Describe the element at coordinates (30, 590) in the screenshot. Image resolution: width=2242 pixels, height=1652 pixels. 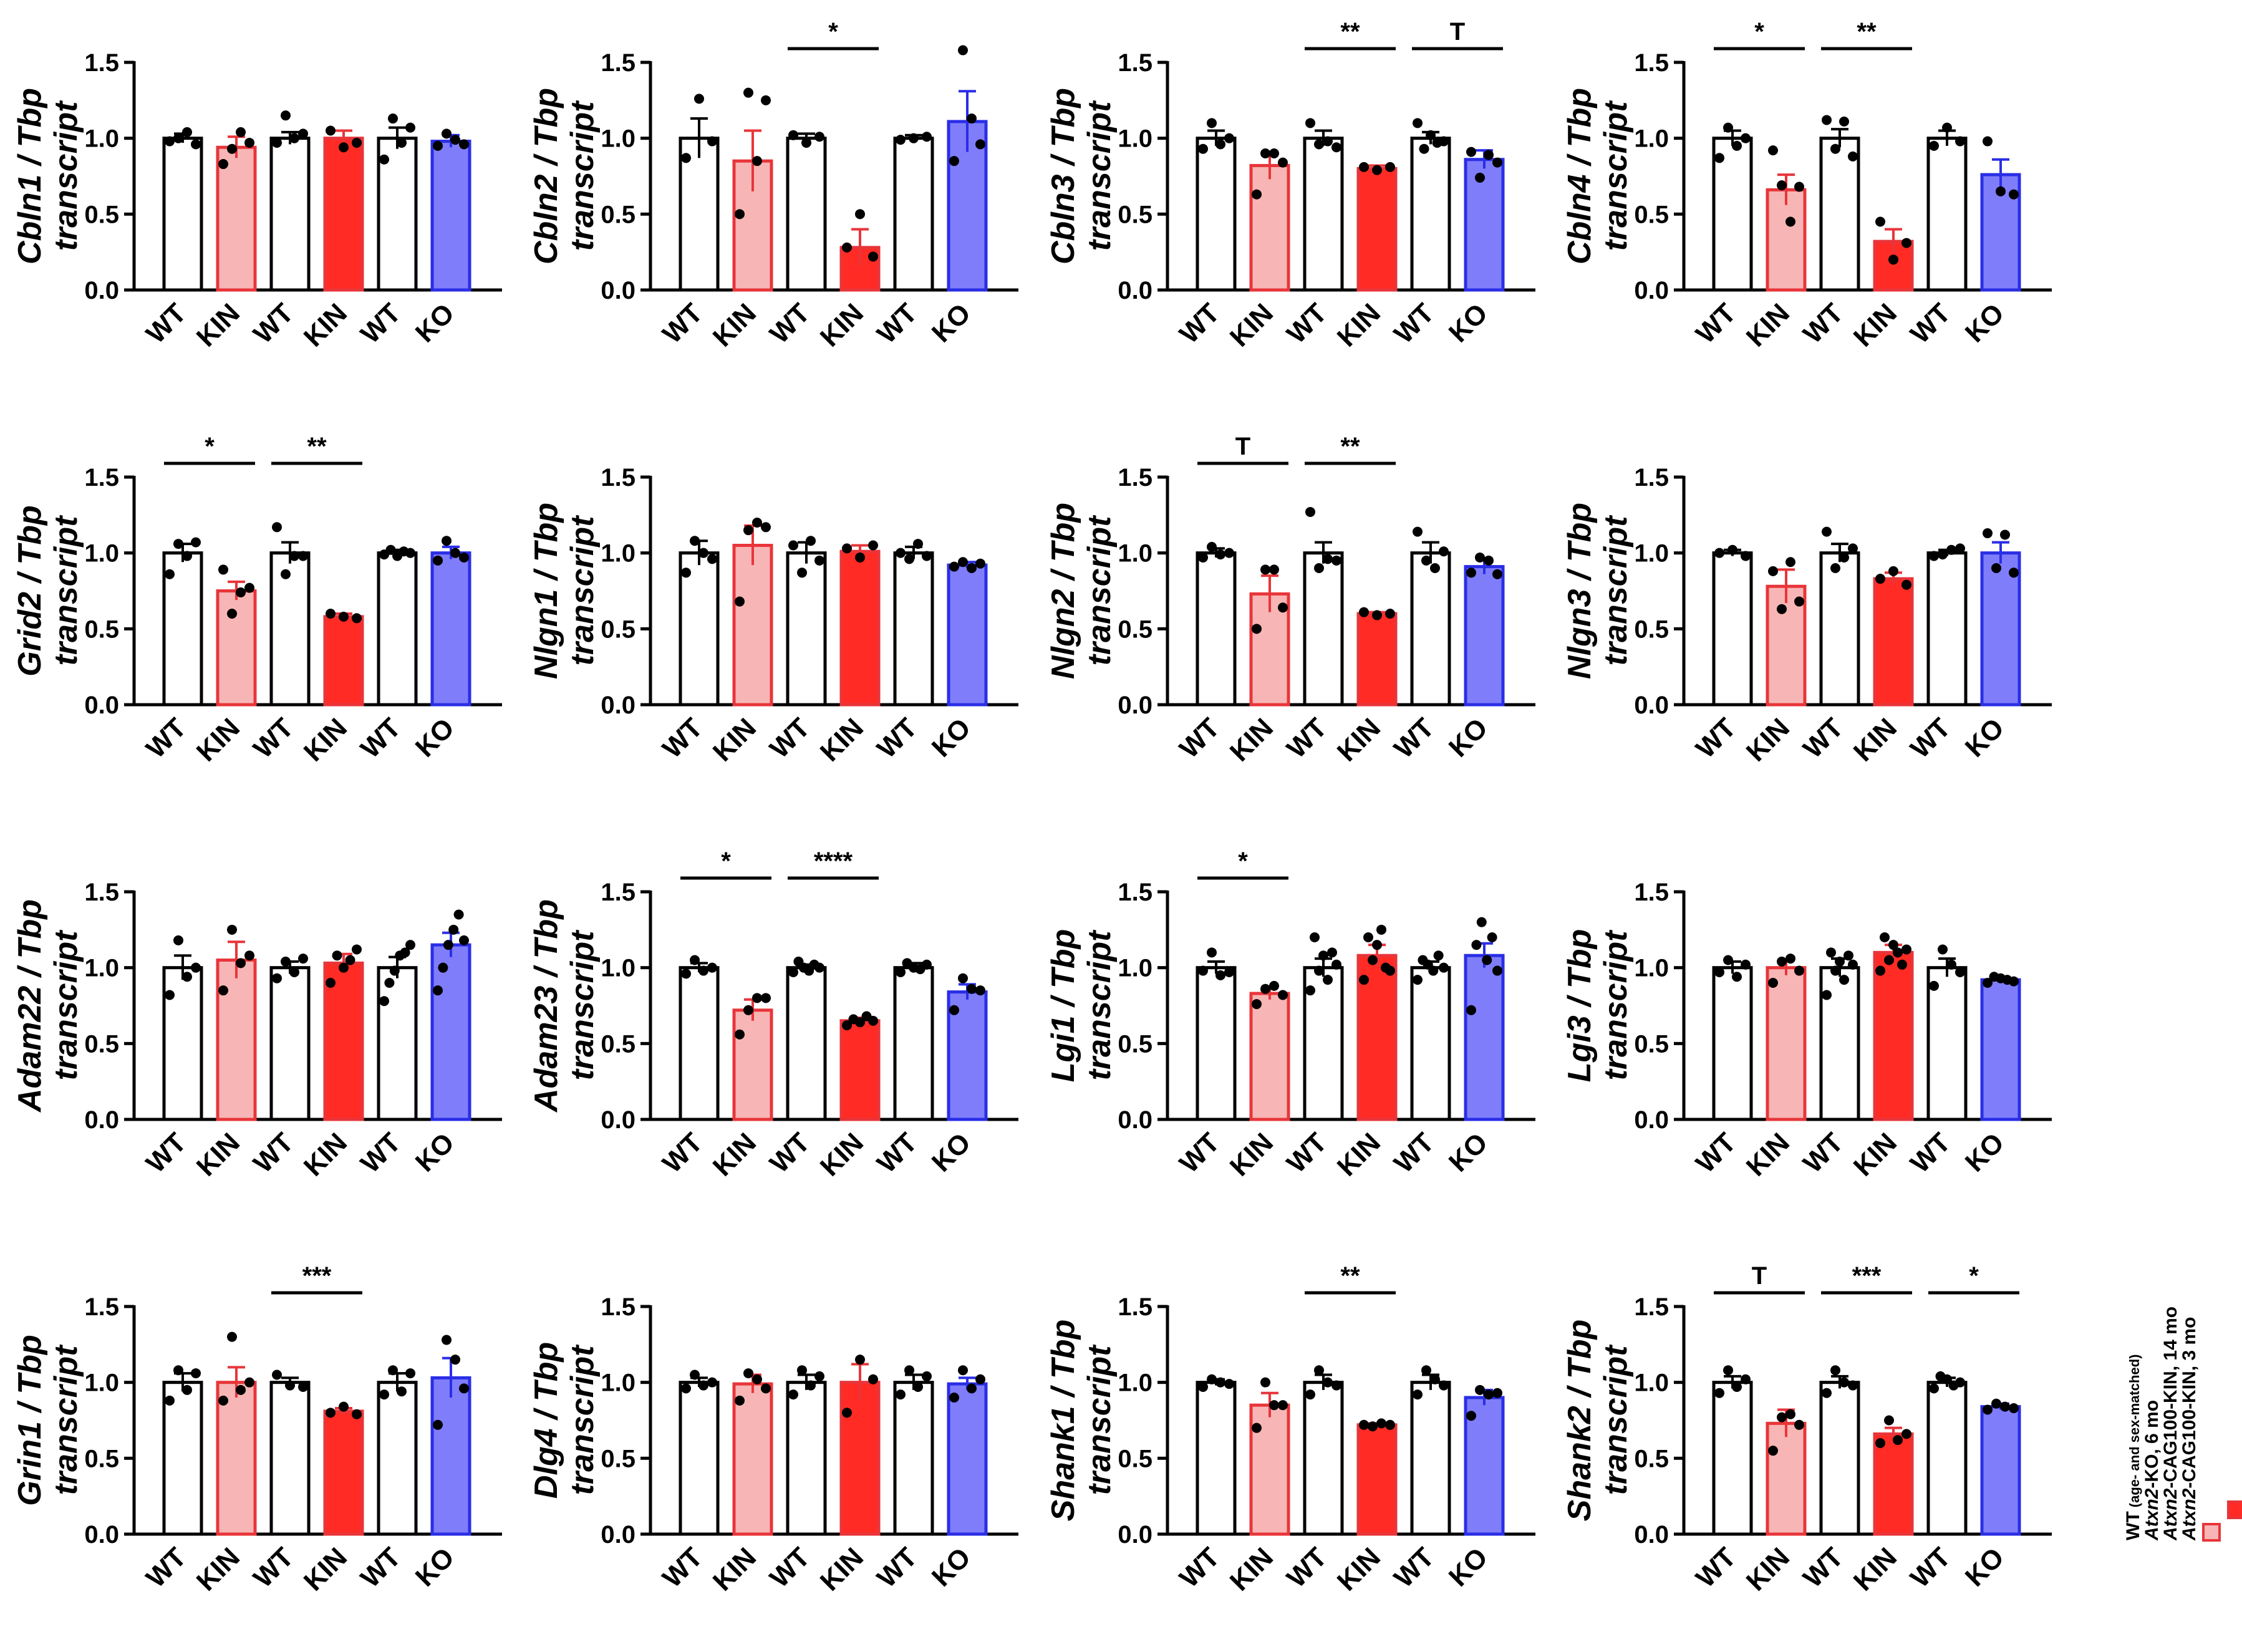
I see `y-axis-label-ratio: Grid2 / Tbp` at that location.